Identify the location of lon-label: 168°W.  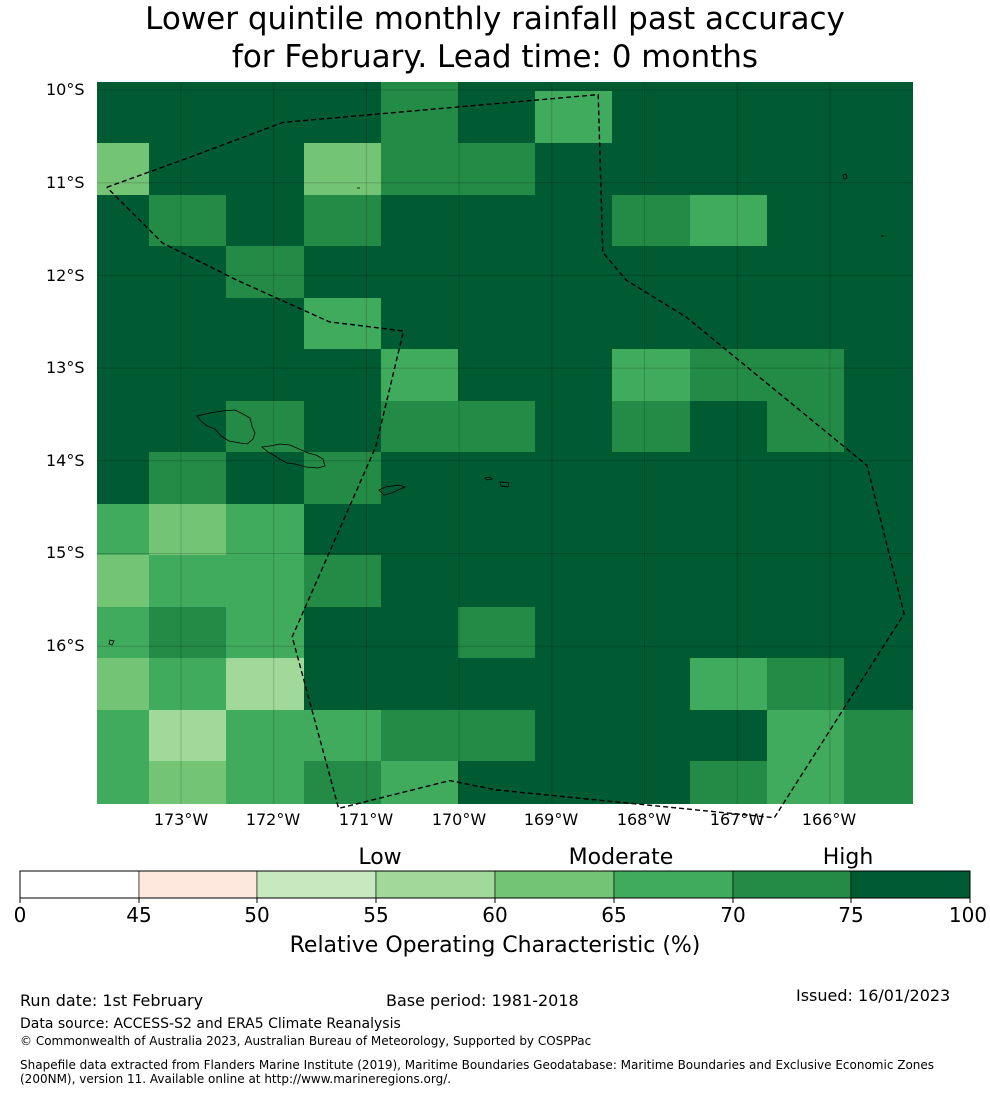
(644, 819).